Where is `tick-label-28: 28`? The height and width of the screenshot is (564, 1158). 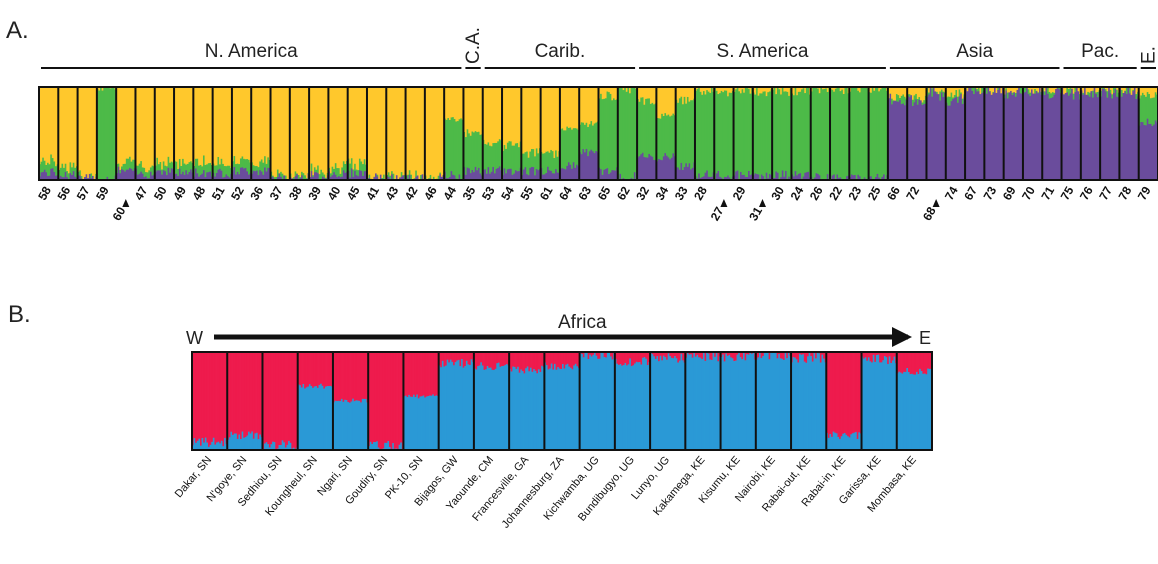 tick-label-28: 28 is located at coordinates (700, 193).